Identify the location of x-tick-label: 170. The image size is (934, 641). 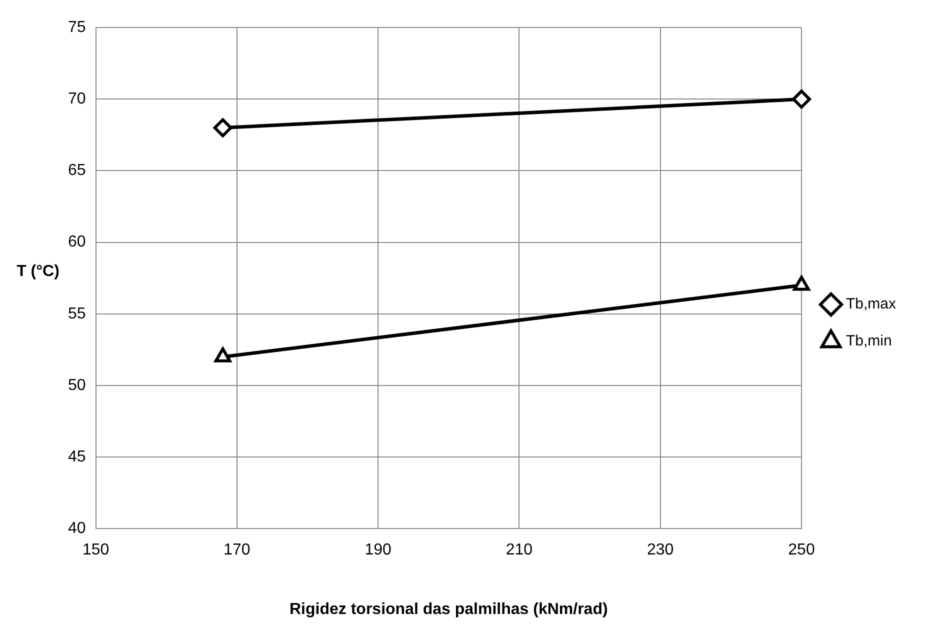
(237, 550).